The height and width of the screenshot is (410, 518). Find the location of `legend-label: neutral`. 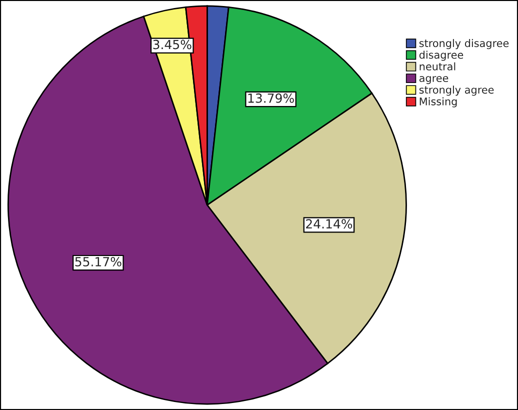

legend-label: neutral is located at coordinates (438, 66).